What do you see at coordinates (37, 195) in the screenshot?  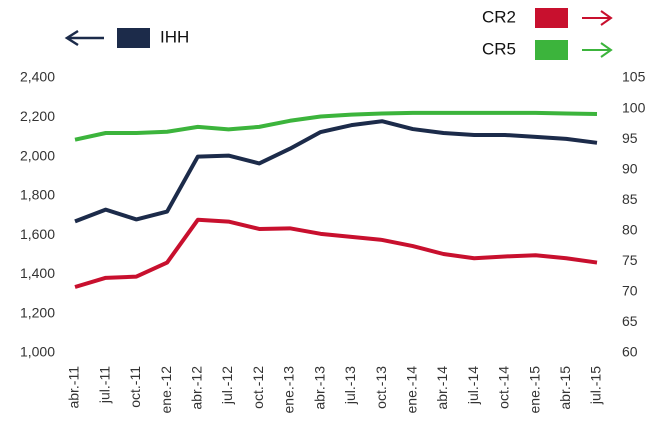 I see `y-tick-label: 1,800` at bounding box center [37, 195].